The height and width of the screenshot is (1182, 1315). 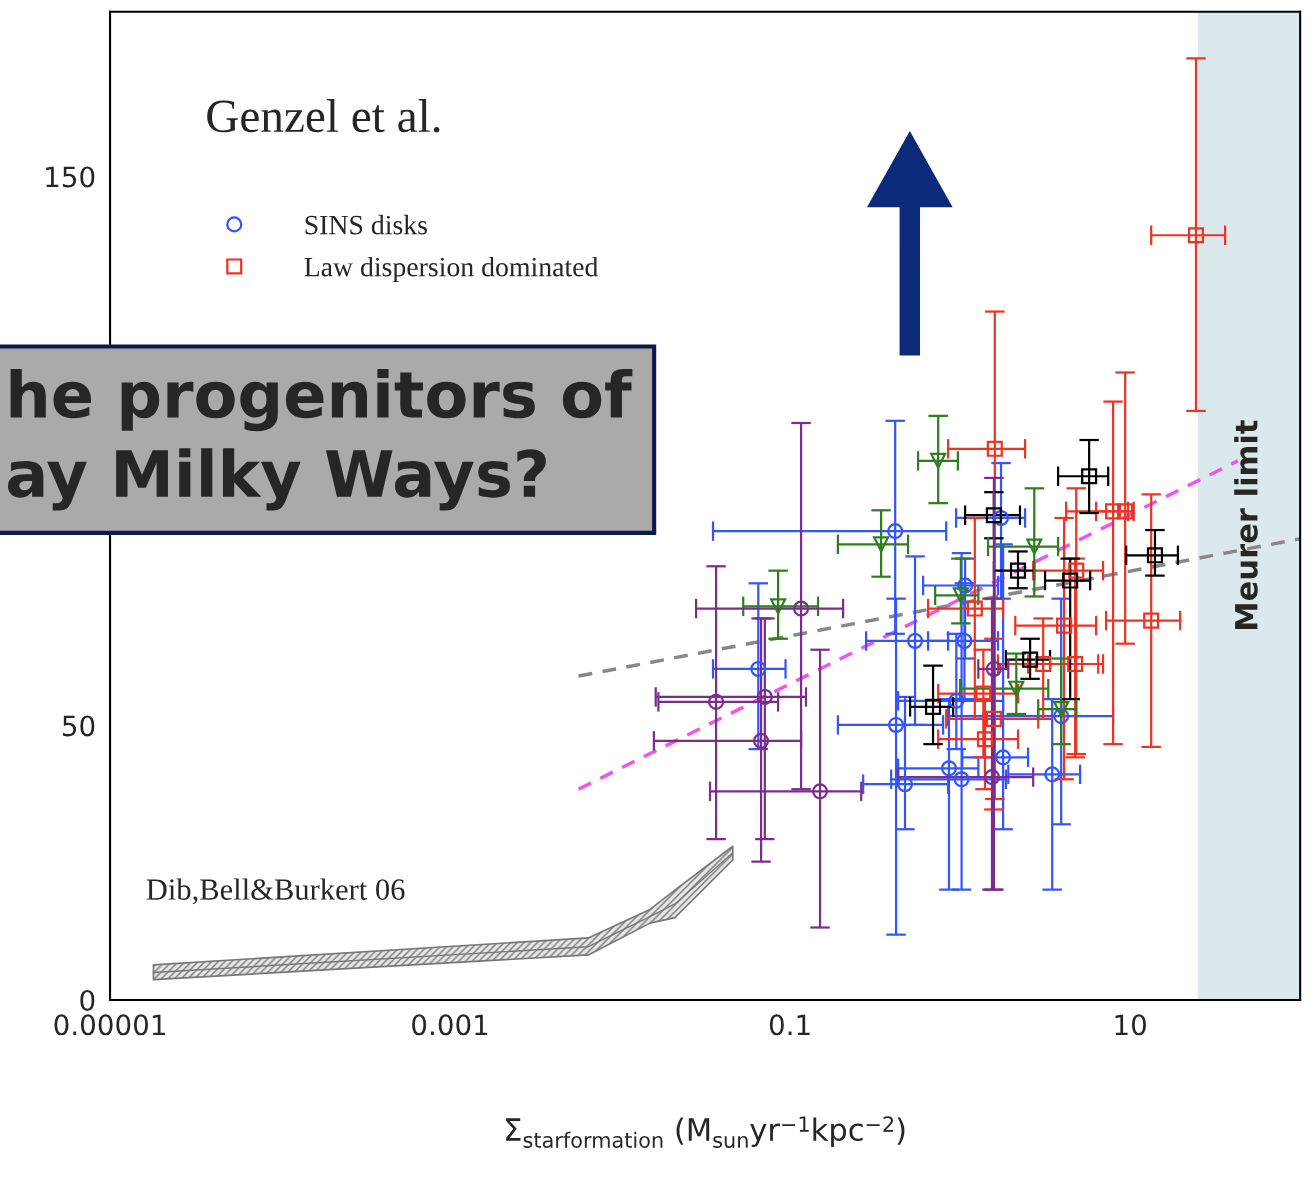 I want to click on legend-label: Law dispersion dominated, so click(x=451, y=269).